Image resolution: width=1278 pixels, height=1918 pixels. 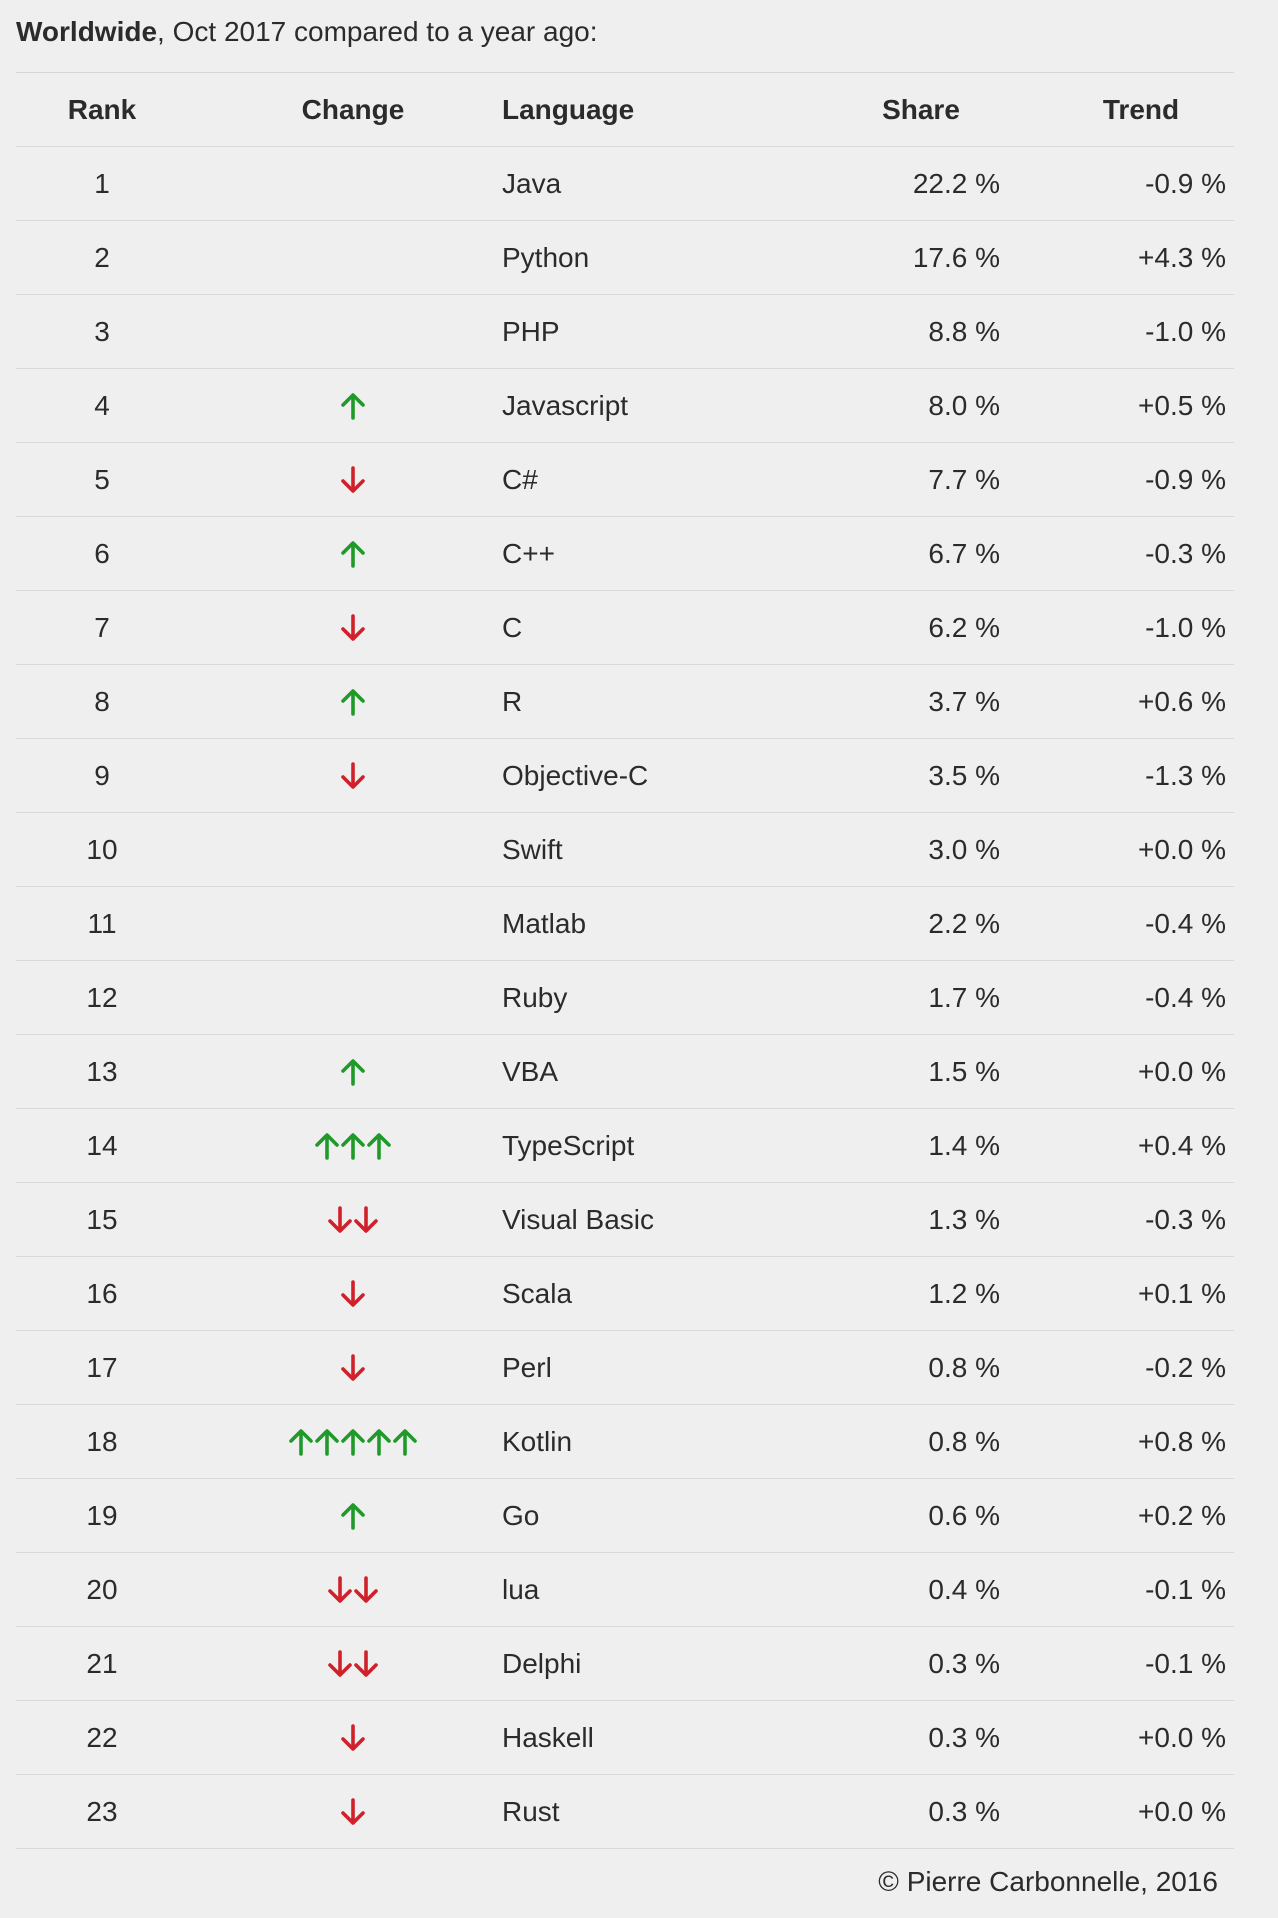 I want to click on language-cell: Delphi, so click(x=542, y=1663).